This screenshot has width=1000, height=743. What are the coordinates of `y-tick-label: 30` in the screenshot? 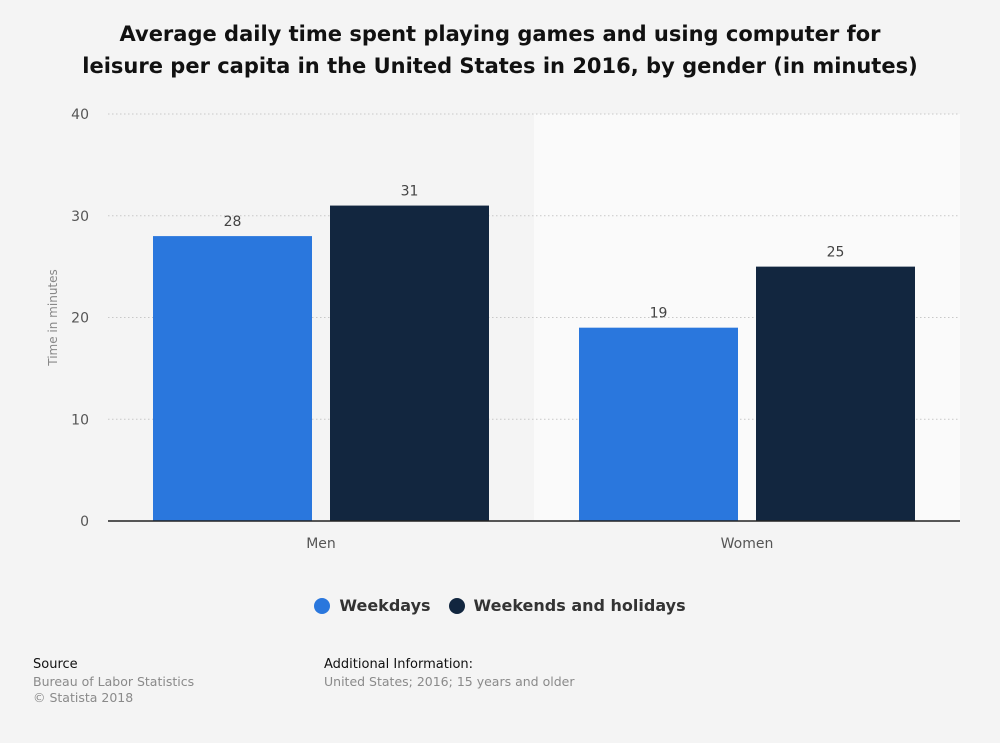 It's located at (80, 217).